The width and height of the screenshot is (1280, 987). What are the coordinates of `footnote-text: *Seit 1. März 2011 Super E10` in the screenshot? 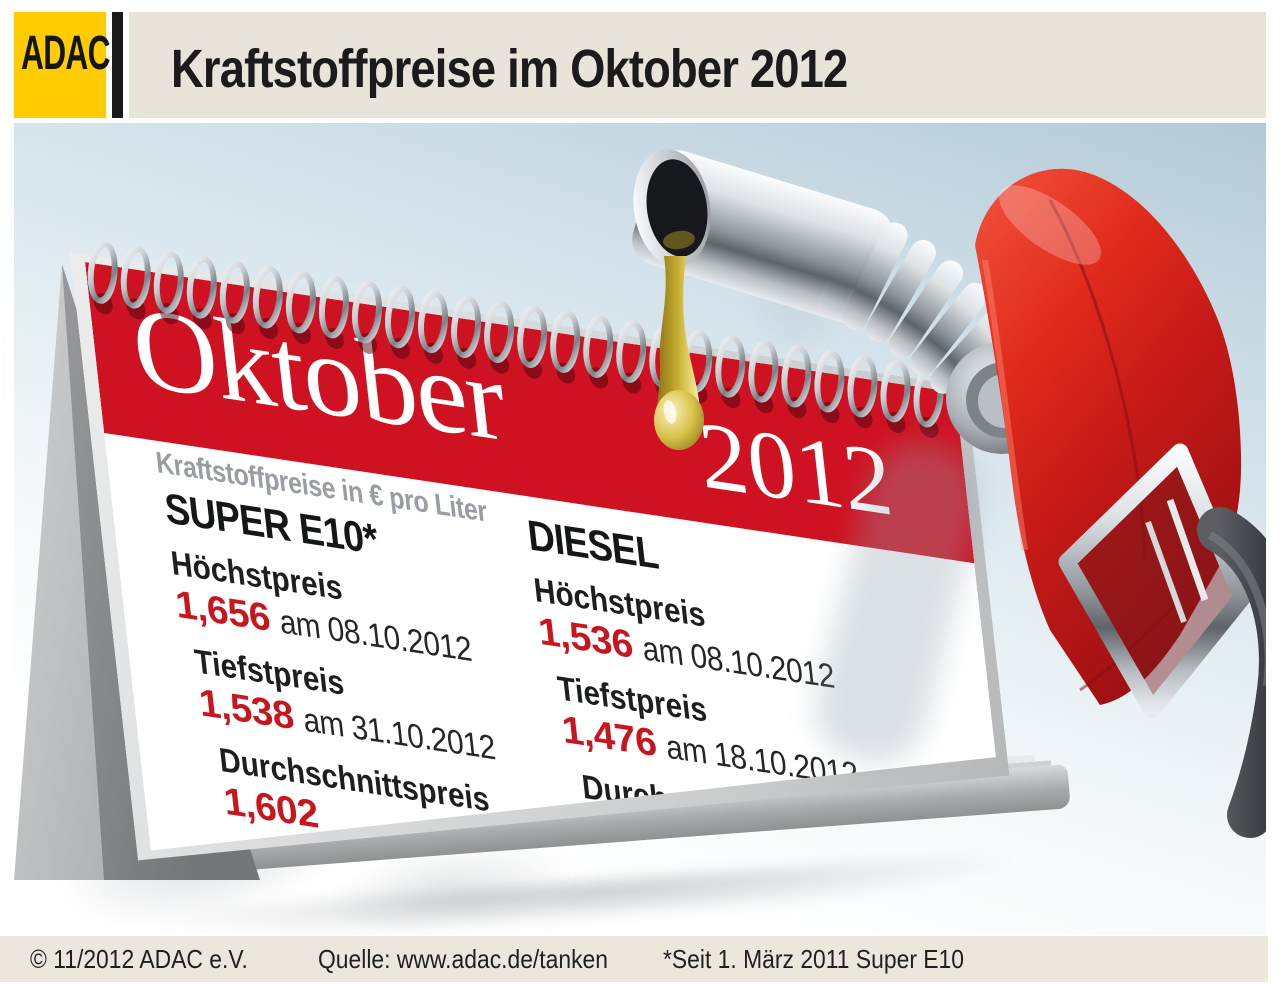 It's located at (814, 958).